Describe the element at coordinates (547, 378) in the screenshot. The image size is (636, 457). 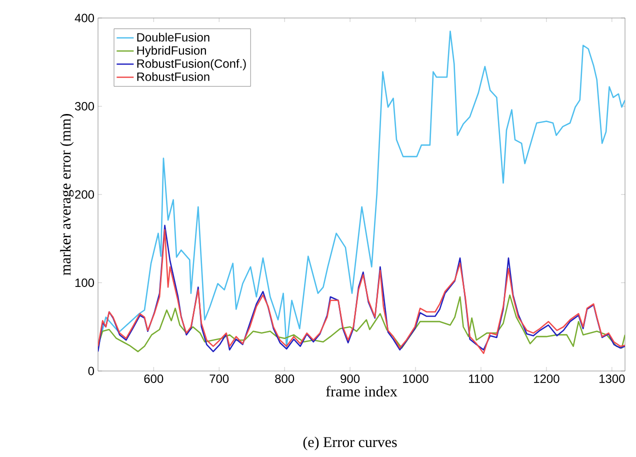
I see `x-tick-label: 1200` at that location.